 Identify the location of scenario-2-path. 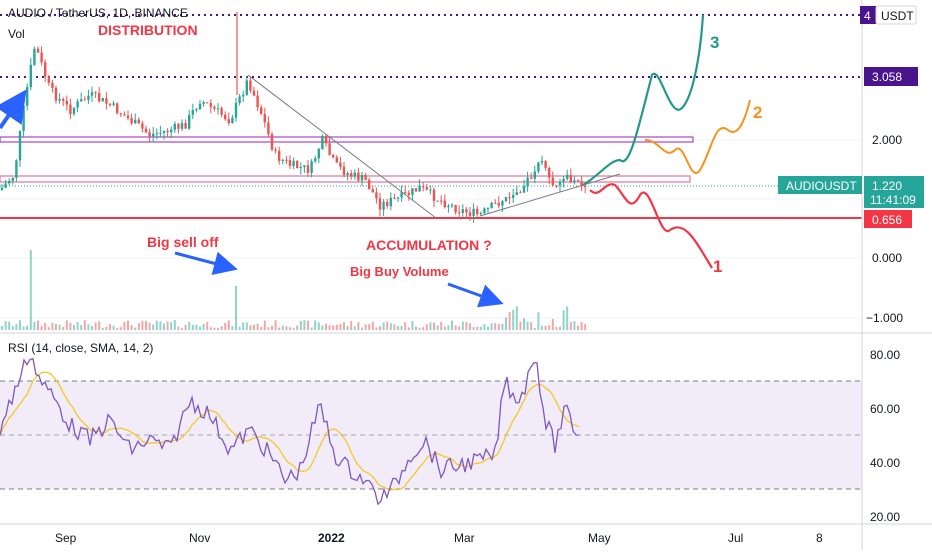
(697, 136).